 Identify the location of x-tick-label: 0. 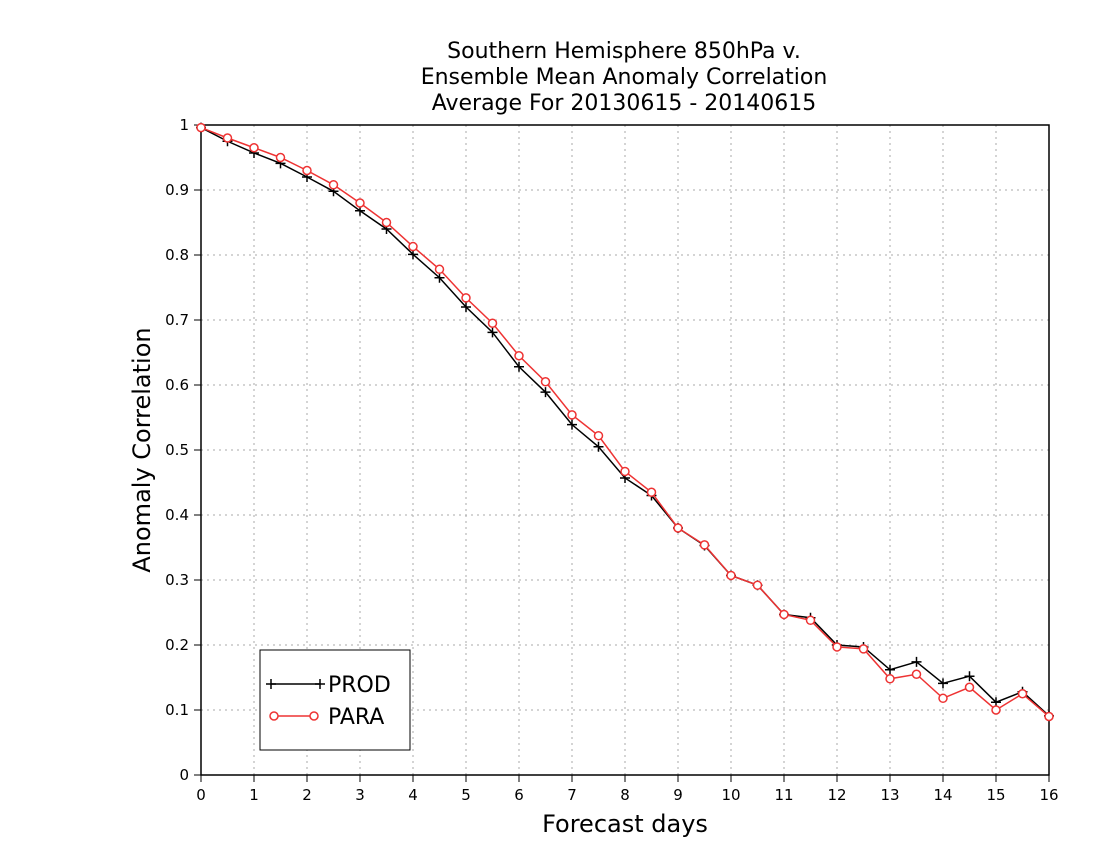
(201, 795).